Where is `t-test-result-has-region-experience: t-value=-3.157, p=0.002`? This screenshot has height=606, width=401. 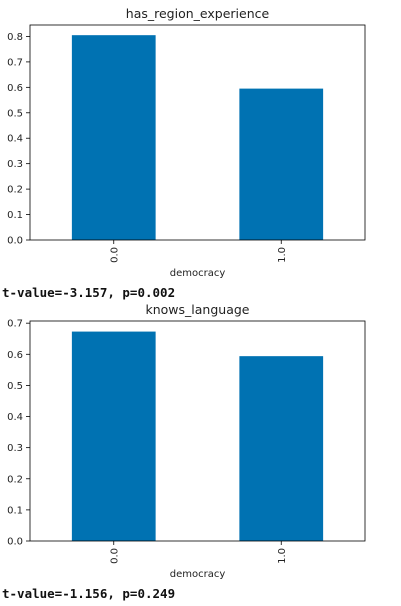
t-test-result-has-region-experience: t-value=-3.157, p=0.002 is located at coordinates (89, 292).